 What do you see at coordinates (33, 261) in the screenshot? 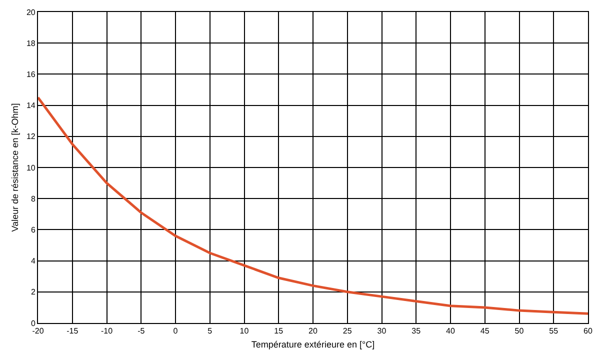
I see `y-tick-label: 4` at bounding box center [33, 261].